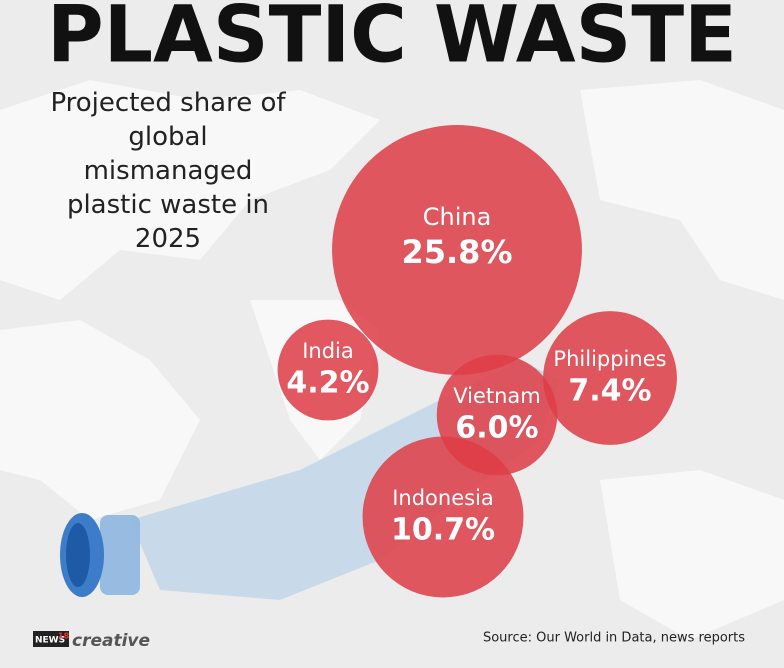  I want to click on logo-box, so click(51, 639).